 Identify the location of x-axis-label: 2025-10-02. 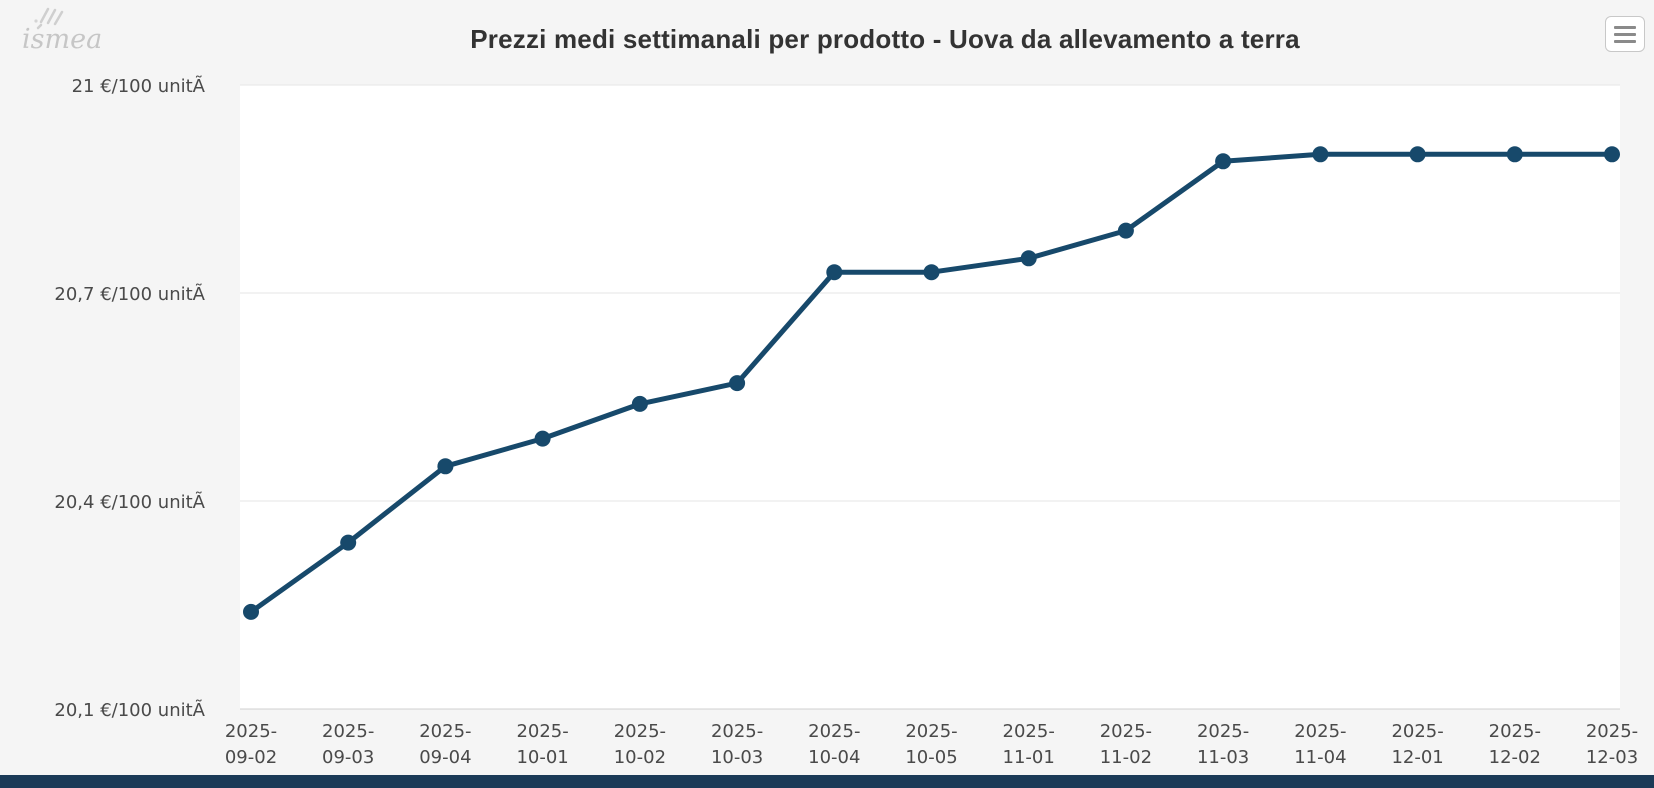
(640, 744).